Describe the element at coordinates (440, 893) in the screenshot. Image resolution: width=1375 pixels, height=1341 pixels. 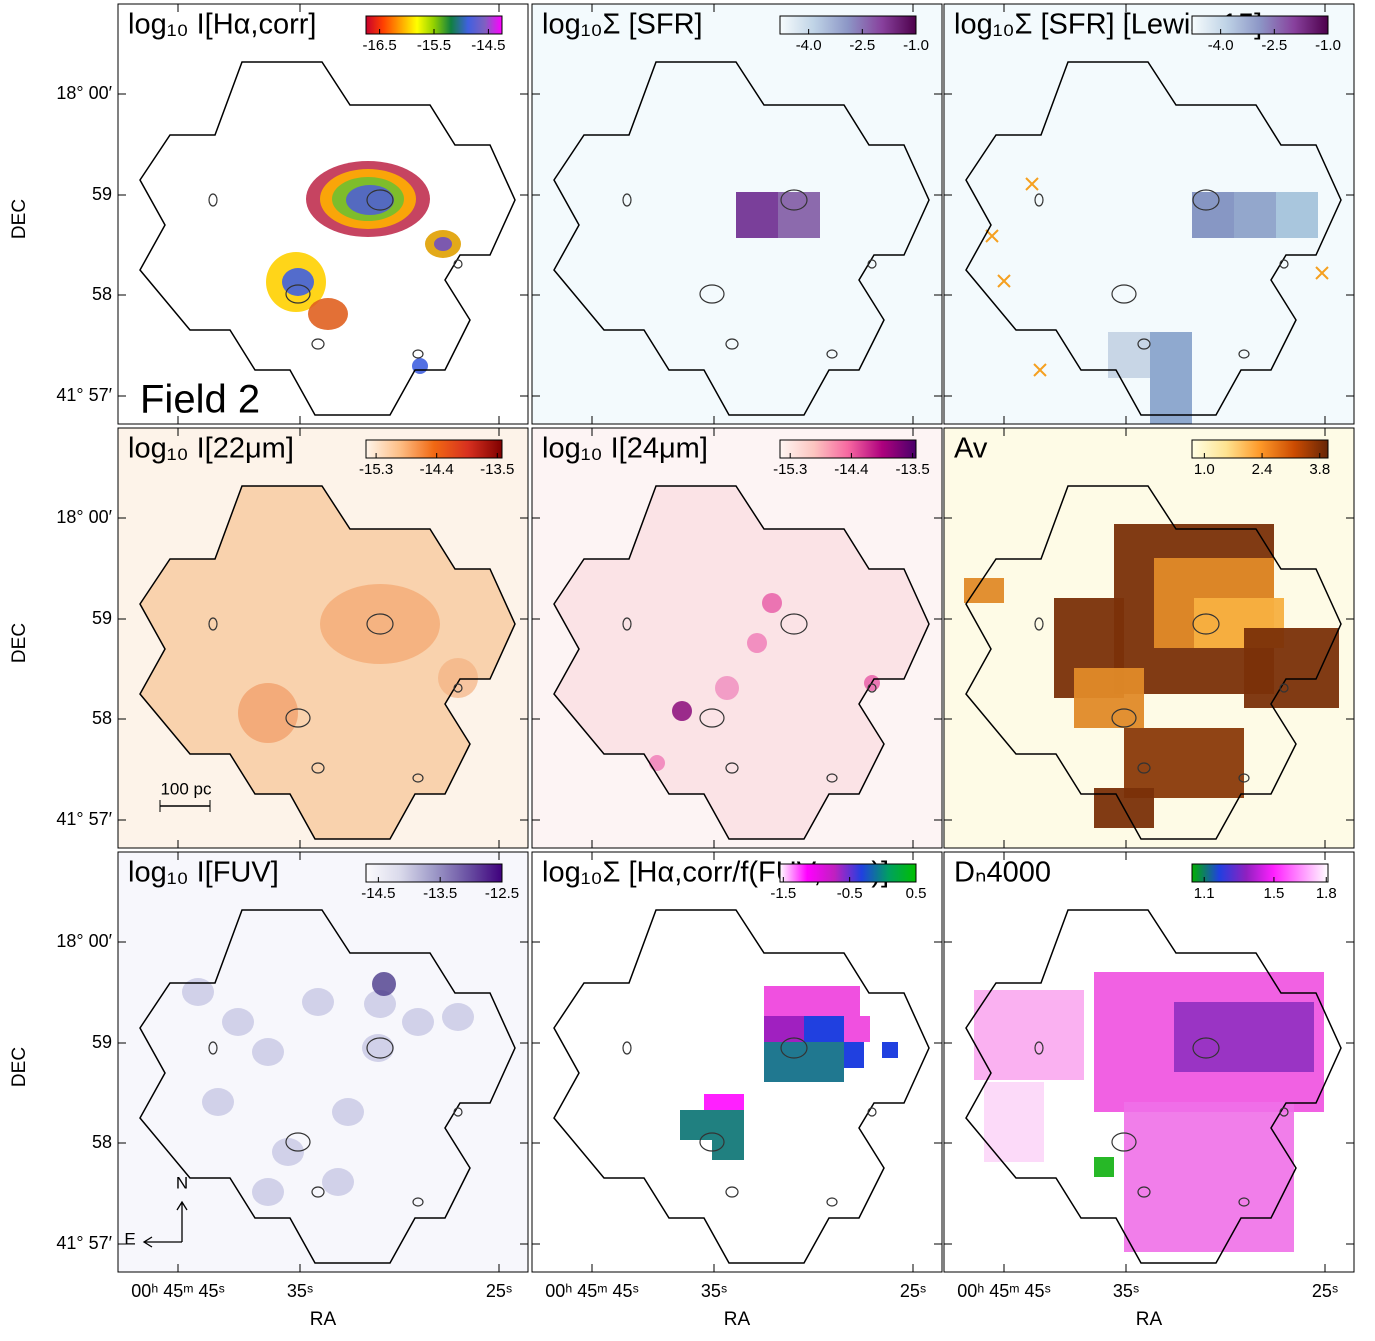
I see `colorbar-tick-label: -13.5` at that location.